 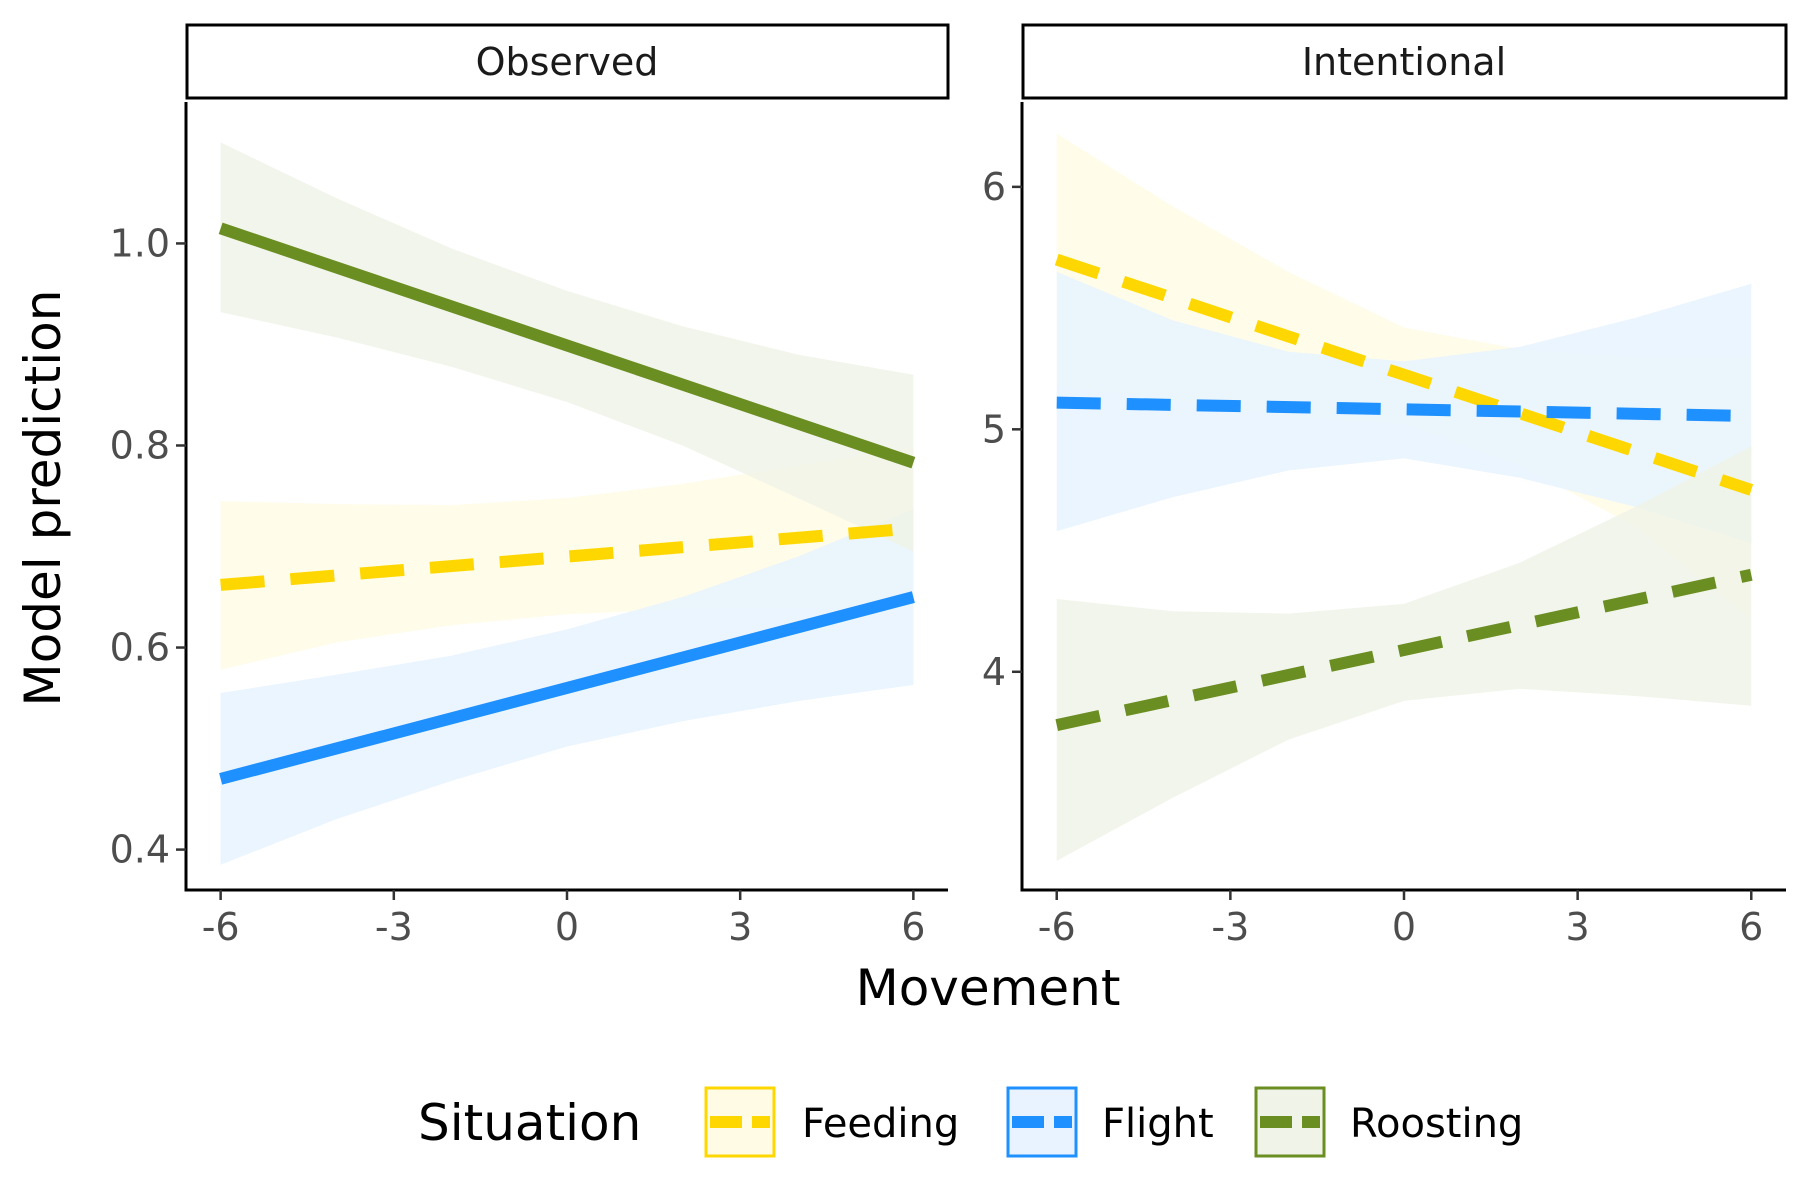 I want to click on strip-label: Observed, so click(x=567, y=62).